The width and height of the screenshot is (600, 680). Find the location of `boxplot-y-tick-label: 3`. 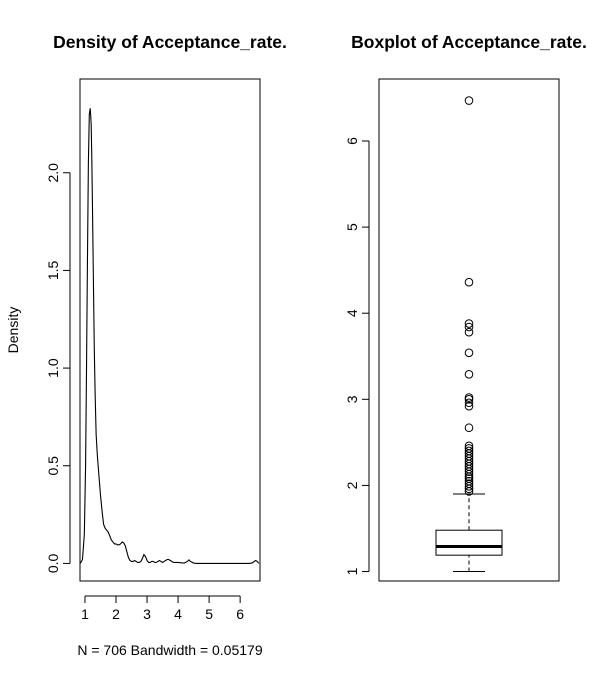

boxplot-y-tick-label: 3 is located at coordinates (352, 399).